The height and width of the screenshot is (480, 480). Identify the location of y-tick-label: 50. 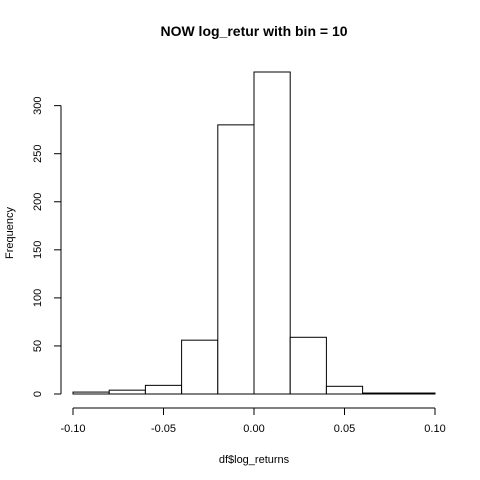
(38, 346).